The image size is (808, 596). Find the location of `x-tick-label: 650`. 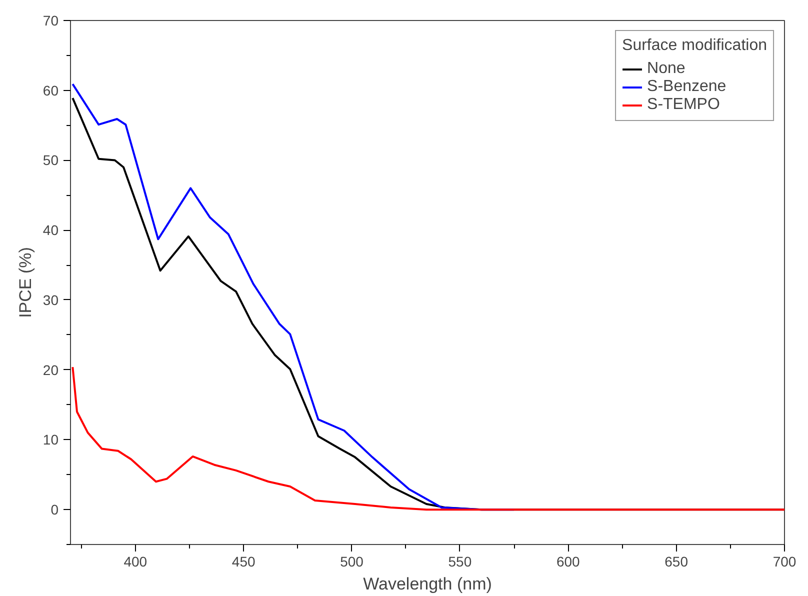

x-tick-label: 650 is located at coordinates (676, 562).